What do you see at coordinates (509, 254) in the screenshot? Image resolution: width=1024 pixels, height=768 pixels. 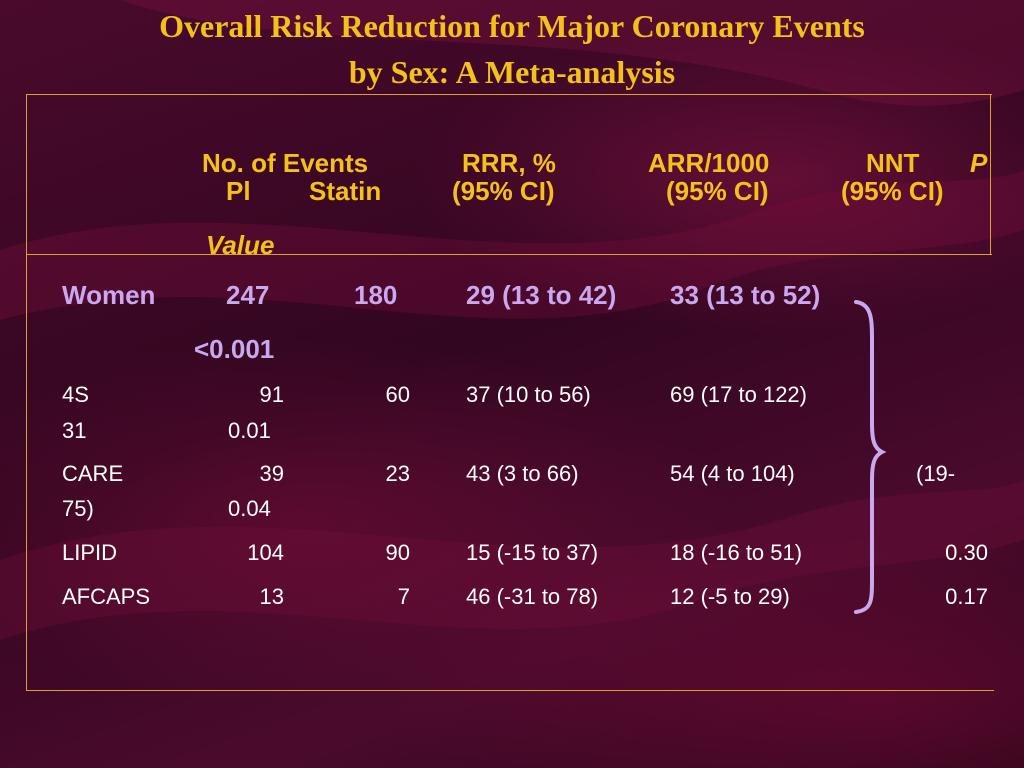 I see `header-divider` at bounding box center [509, 254].